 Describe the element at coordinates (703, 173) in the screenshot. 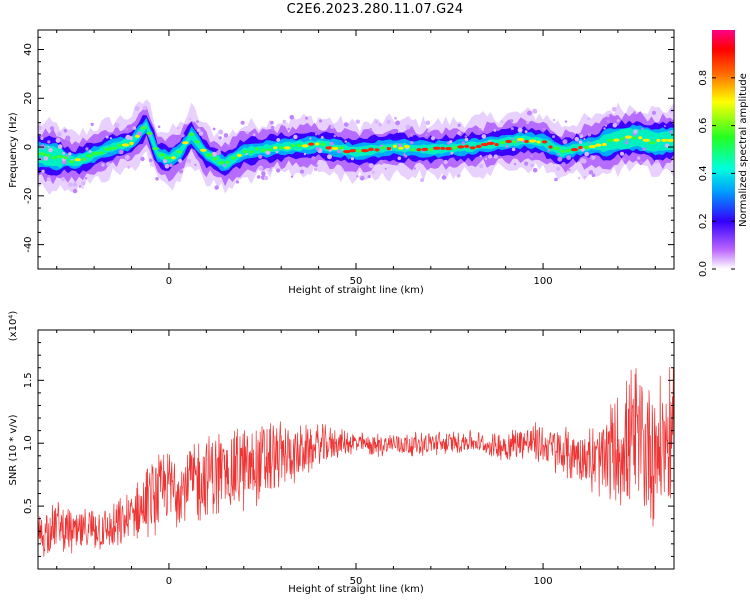

I see `colorbar-tick-label: 0.4` at that location.